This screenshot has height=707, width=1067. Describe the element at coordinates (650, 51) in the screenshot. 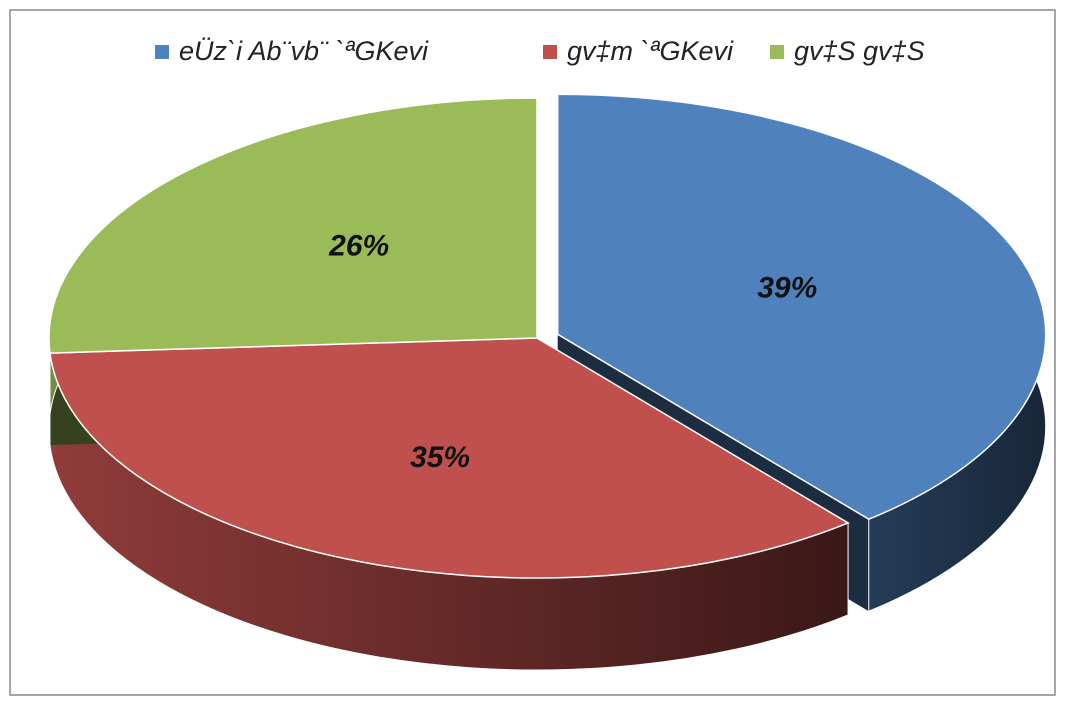

I see `legend-label: gv‡m `ªGKevi` at that location.